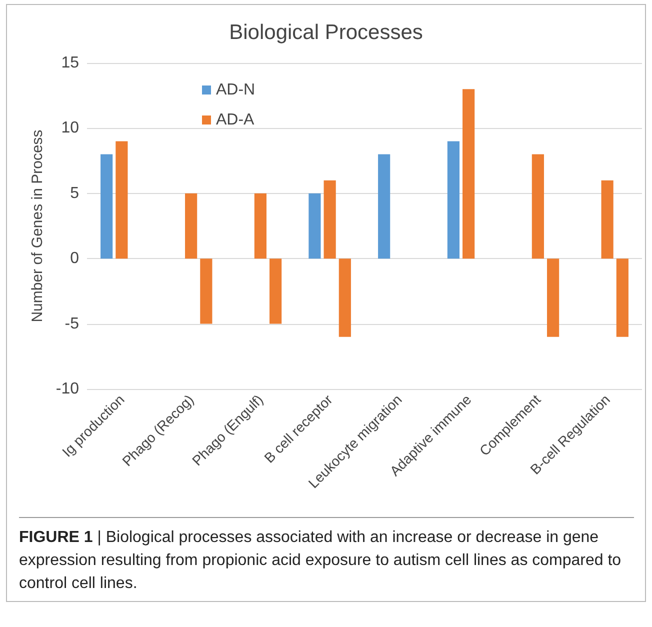  Describe the element at coordinates (75, 259) in the screenshot. I see `y-tick-label: 0` at that location.